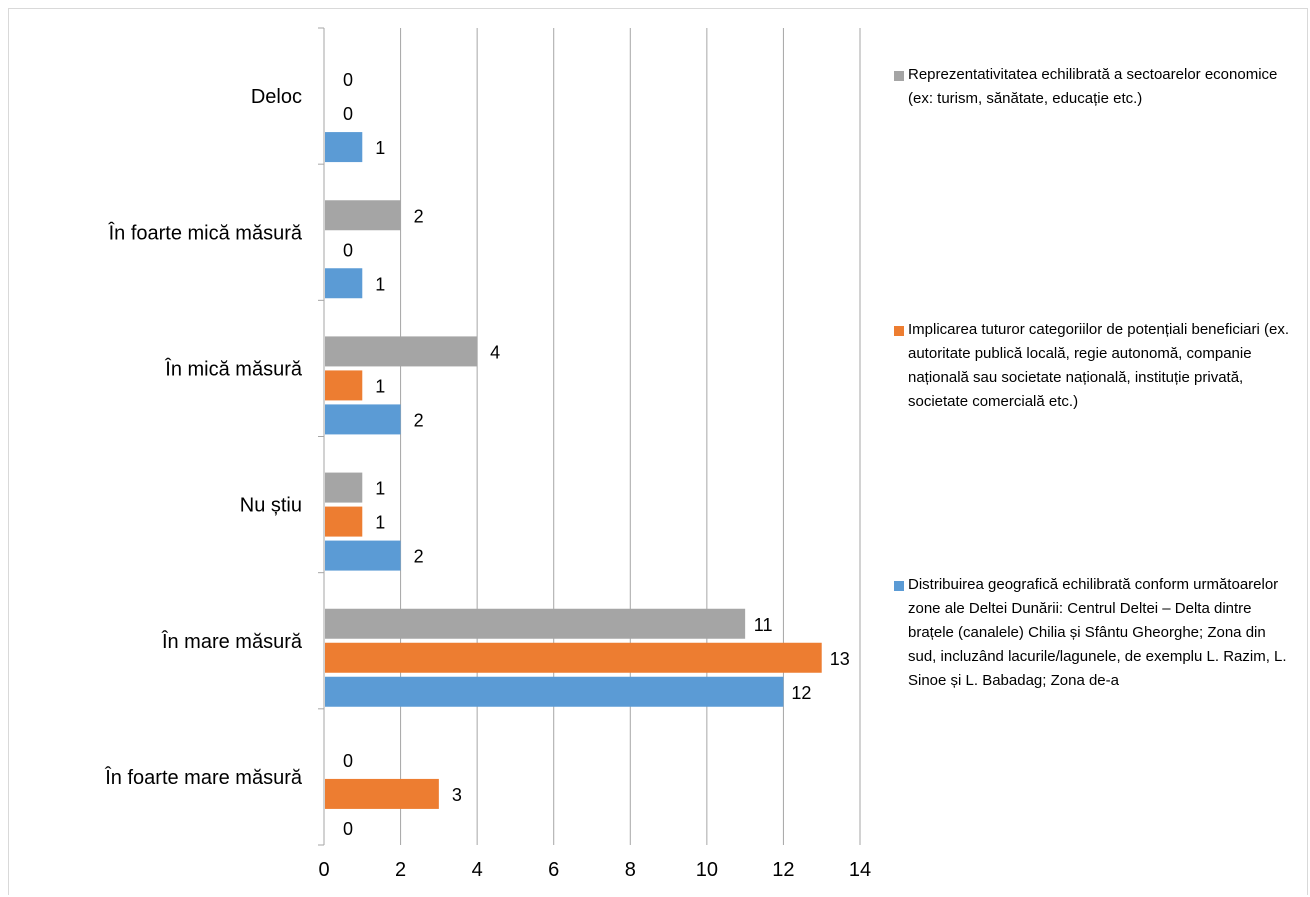 This screenshot has width=1310, height=897. What do you see at coordinates (400, 870) in the screenshot?
I see `x-tick-label: 2` at bounding box center [400, 870].